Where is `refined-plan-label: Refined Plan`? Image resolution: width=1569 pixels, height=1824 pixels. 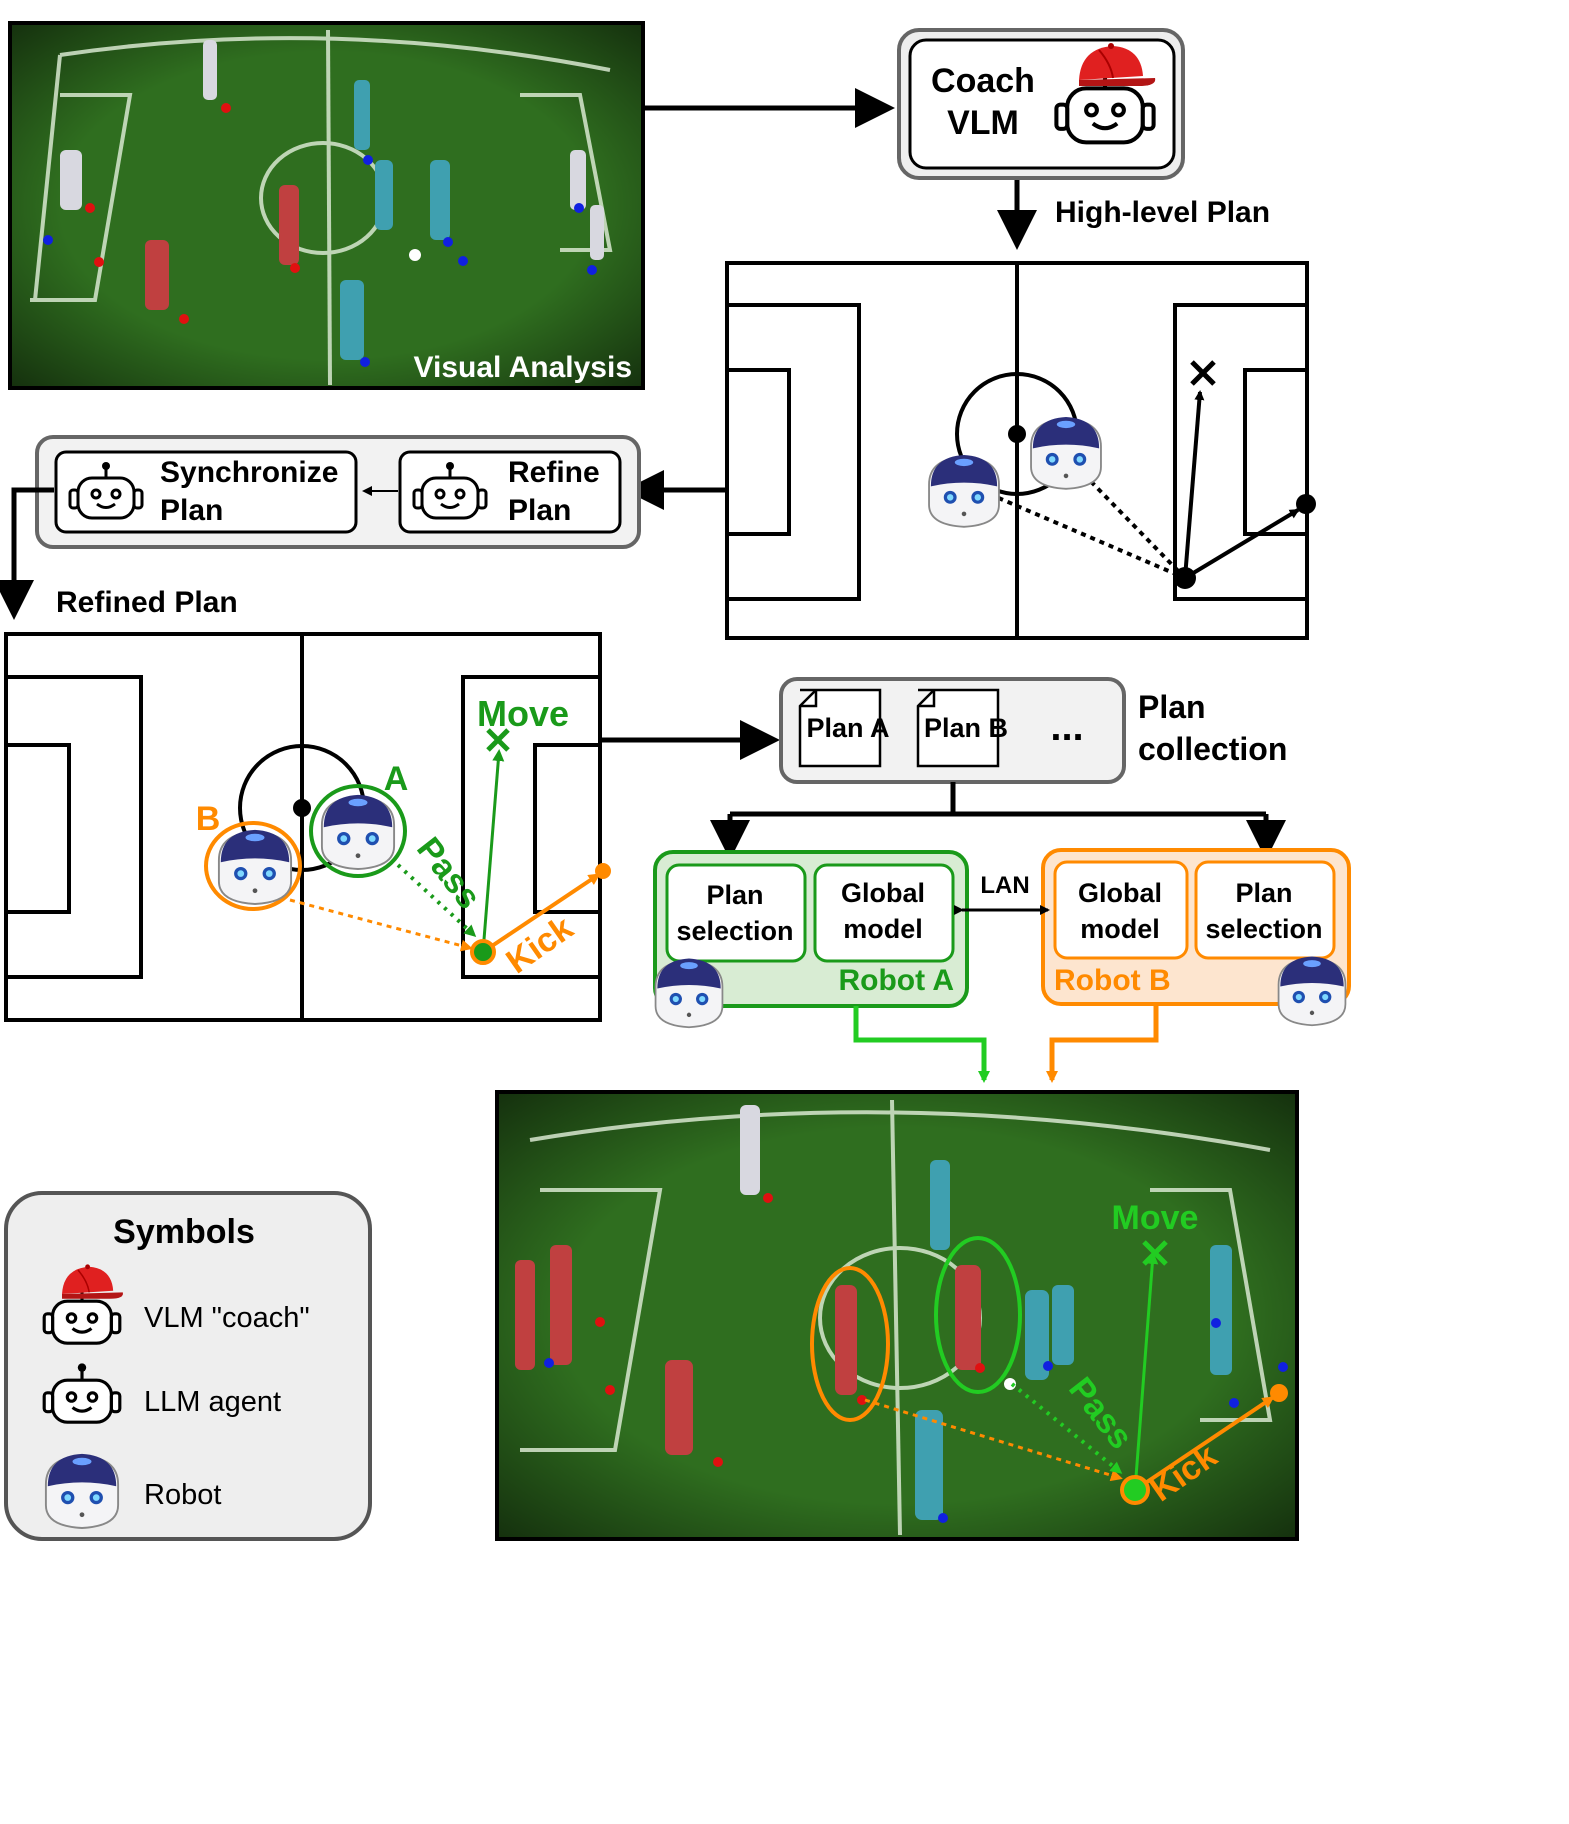
refined-plan-label: Refined Plan is located at coordinates (147, 602).